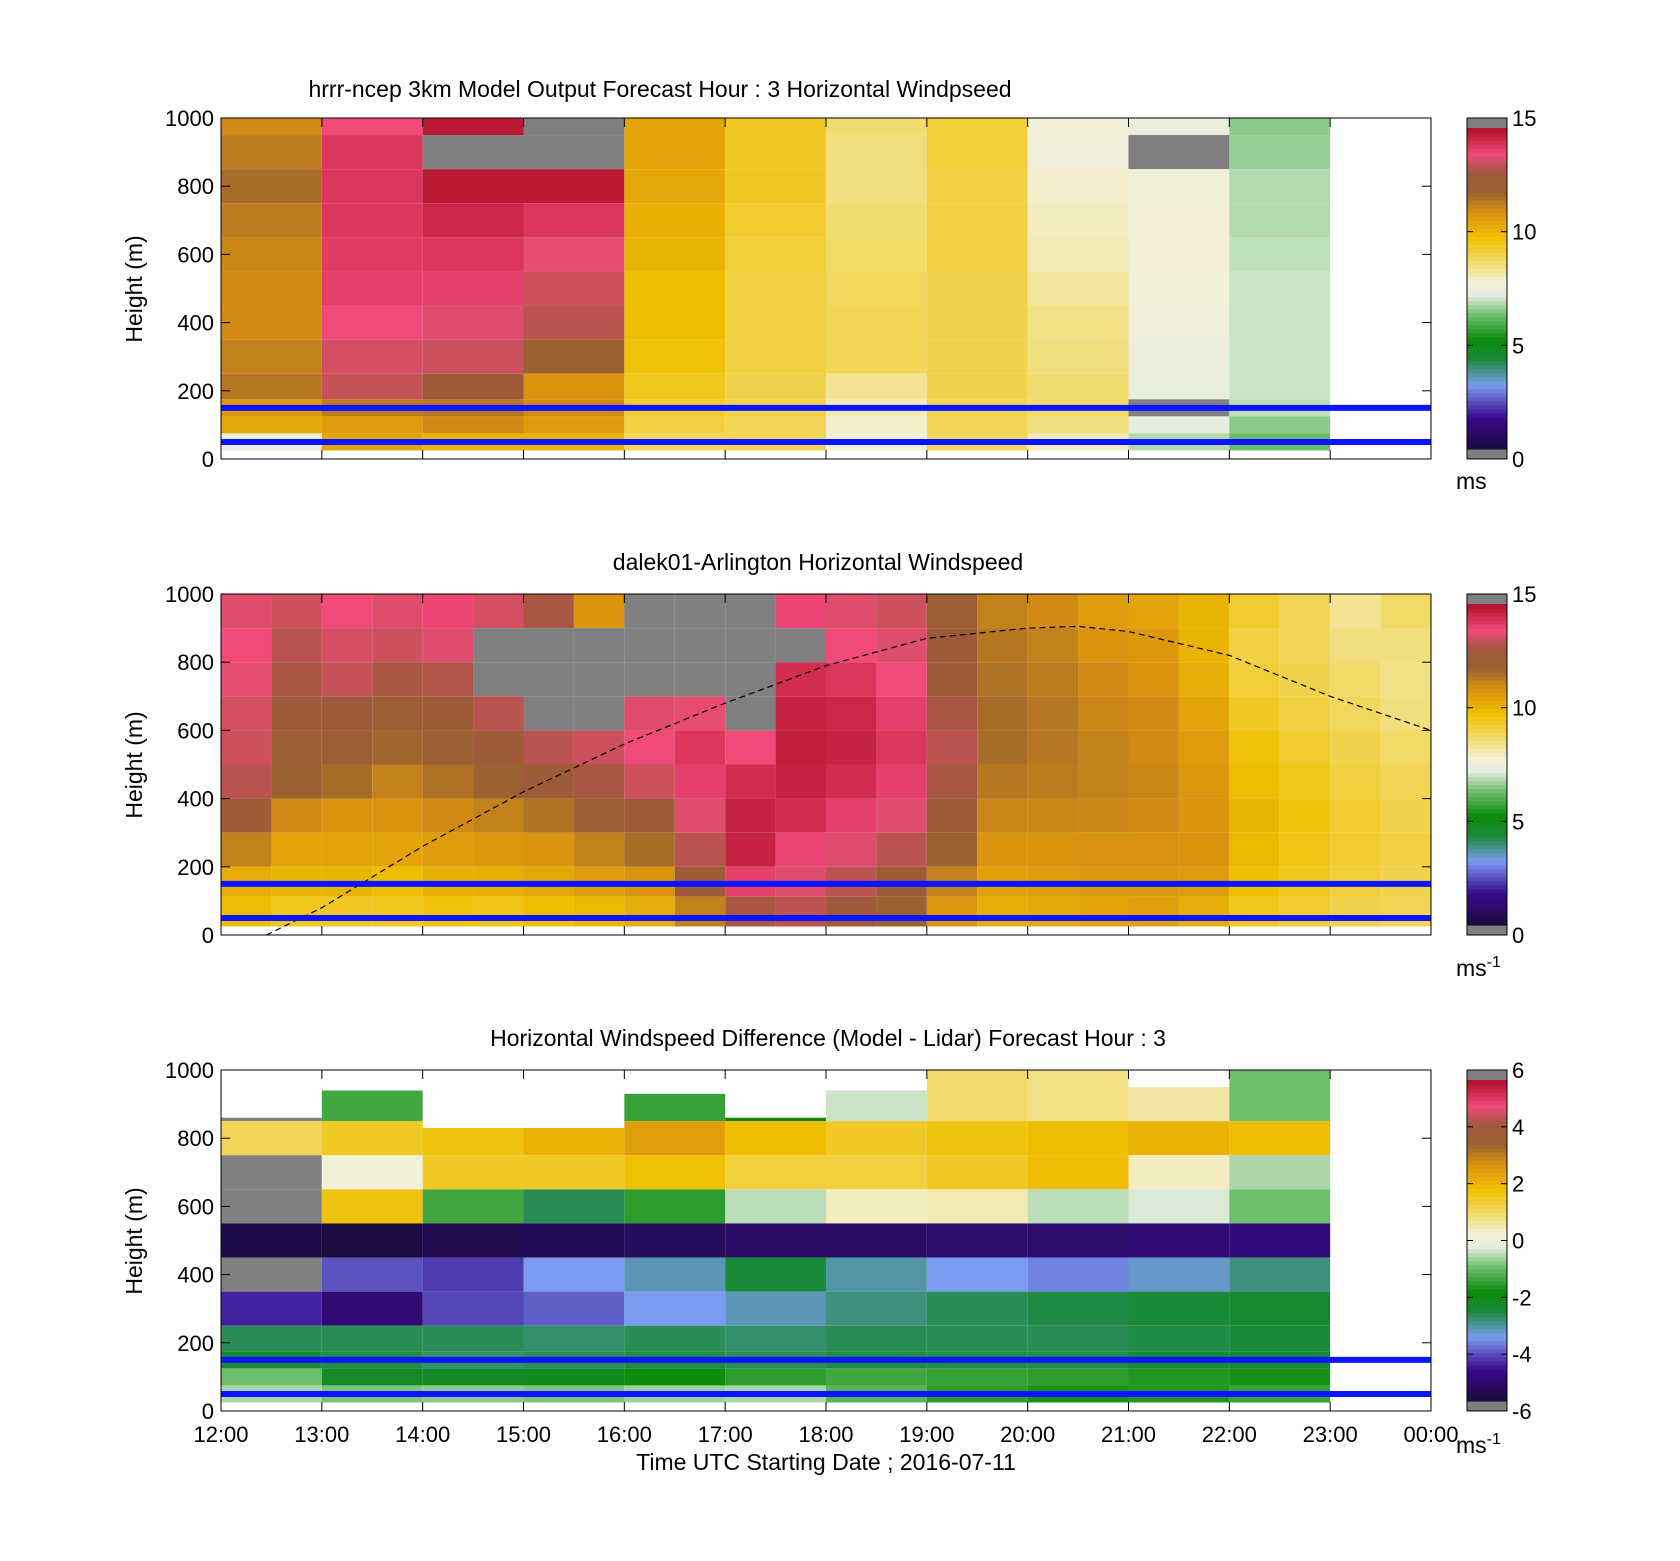  Describe the element at coordinates (849, 780) in the screenshot. I see `boundary-layer-curve` at that location.